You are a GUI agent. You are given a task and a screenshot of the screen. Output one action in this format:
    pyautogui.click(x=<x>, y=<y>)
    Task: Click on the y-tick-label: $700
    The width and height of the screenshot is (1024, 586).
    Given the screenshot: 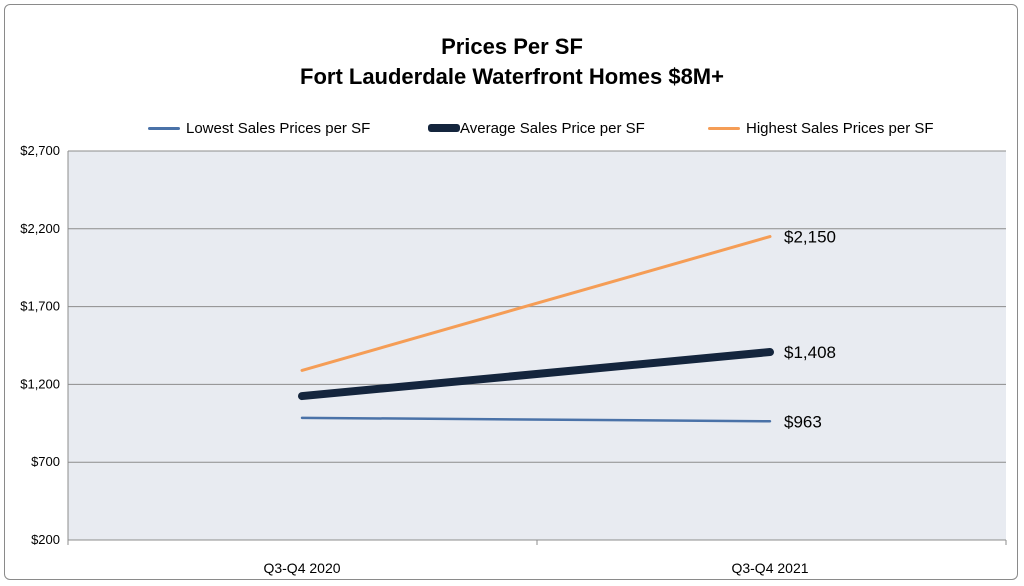 What is the action you would take?
    pyautogui.click(x=45, y=461)
    